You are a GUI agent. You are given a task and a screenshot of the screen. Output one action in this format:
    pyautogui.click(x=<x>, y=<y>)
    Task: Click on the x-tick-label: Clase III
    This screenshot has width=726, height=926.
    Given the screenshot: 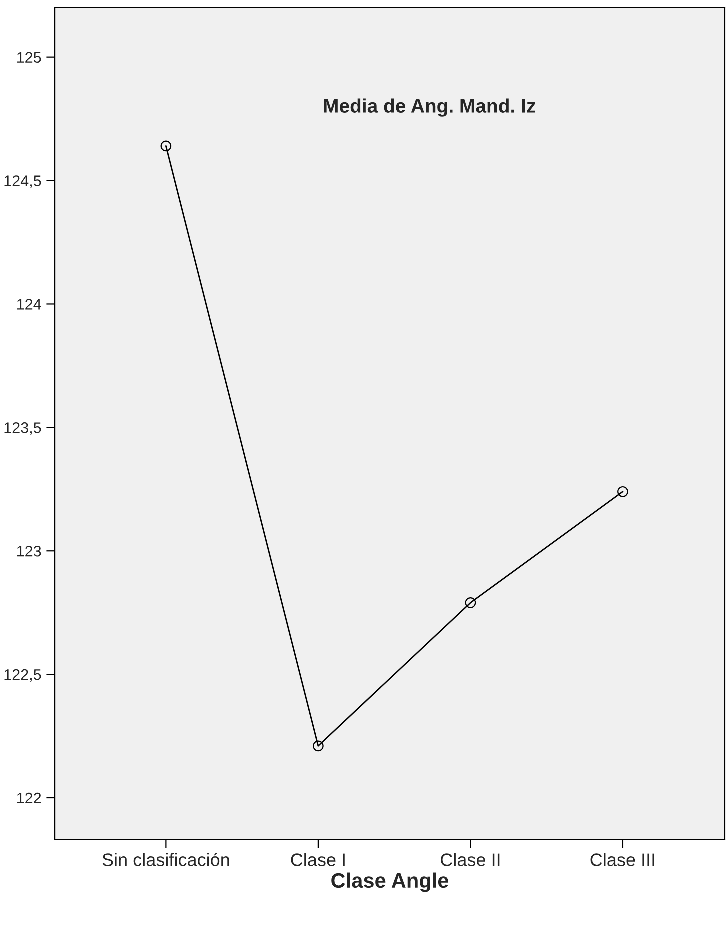 What is the action you would take?
    pyautogui.click(x=622, y=859)
    